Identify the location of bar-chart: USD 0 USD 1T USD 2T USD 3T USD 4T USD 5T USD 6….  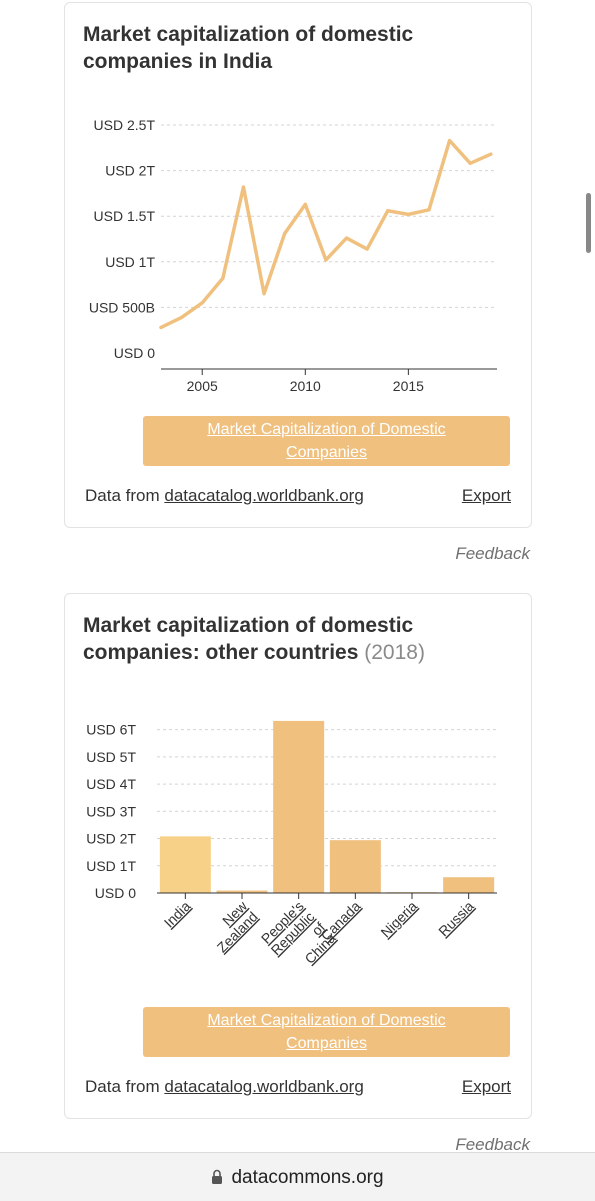
(291, 843).